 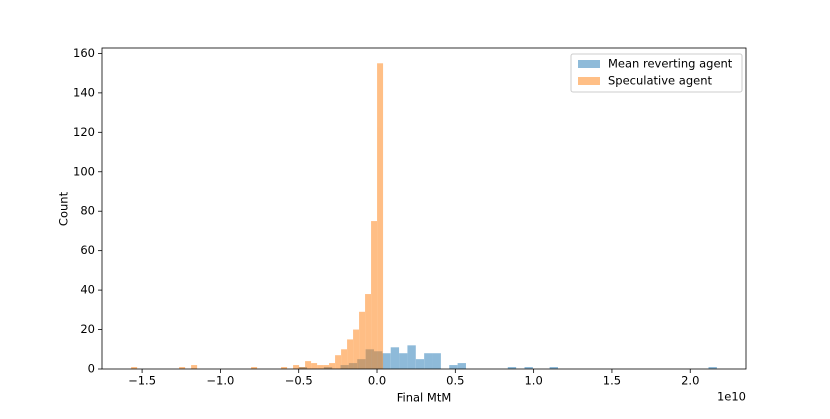 What do you see at coordinates (64, 208) in the screenshot?
I see `y-axis-label: Count` at bounding box center [64, 208].